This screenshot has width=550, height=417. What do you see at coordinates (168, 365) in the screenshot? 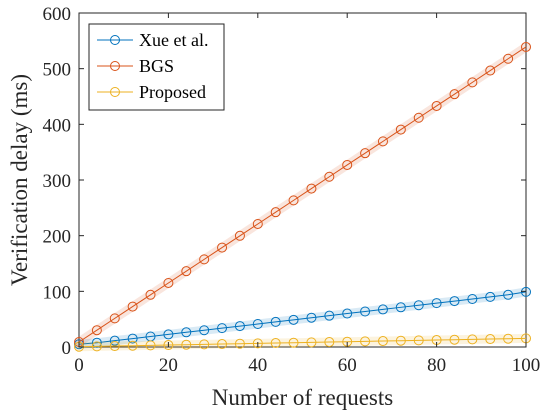
I see `x-tick-label: 20` at bounding box center [168, 365].